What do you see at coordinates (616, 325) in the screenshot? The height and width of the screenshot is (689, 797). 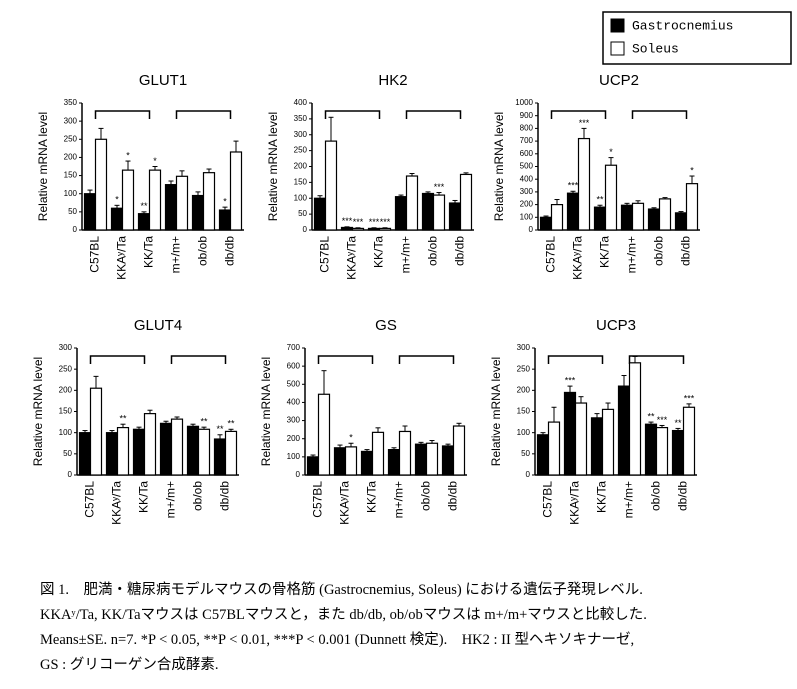 I see `chart-title: UCP3` at bounding box center [616, 325].